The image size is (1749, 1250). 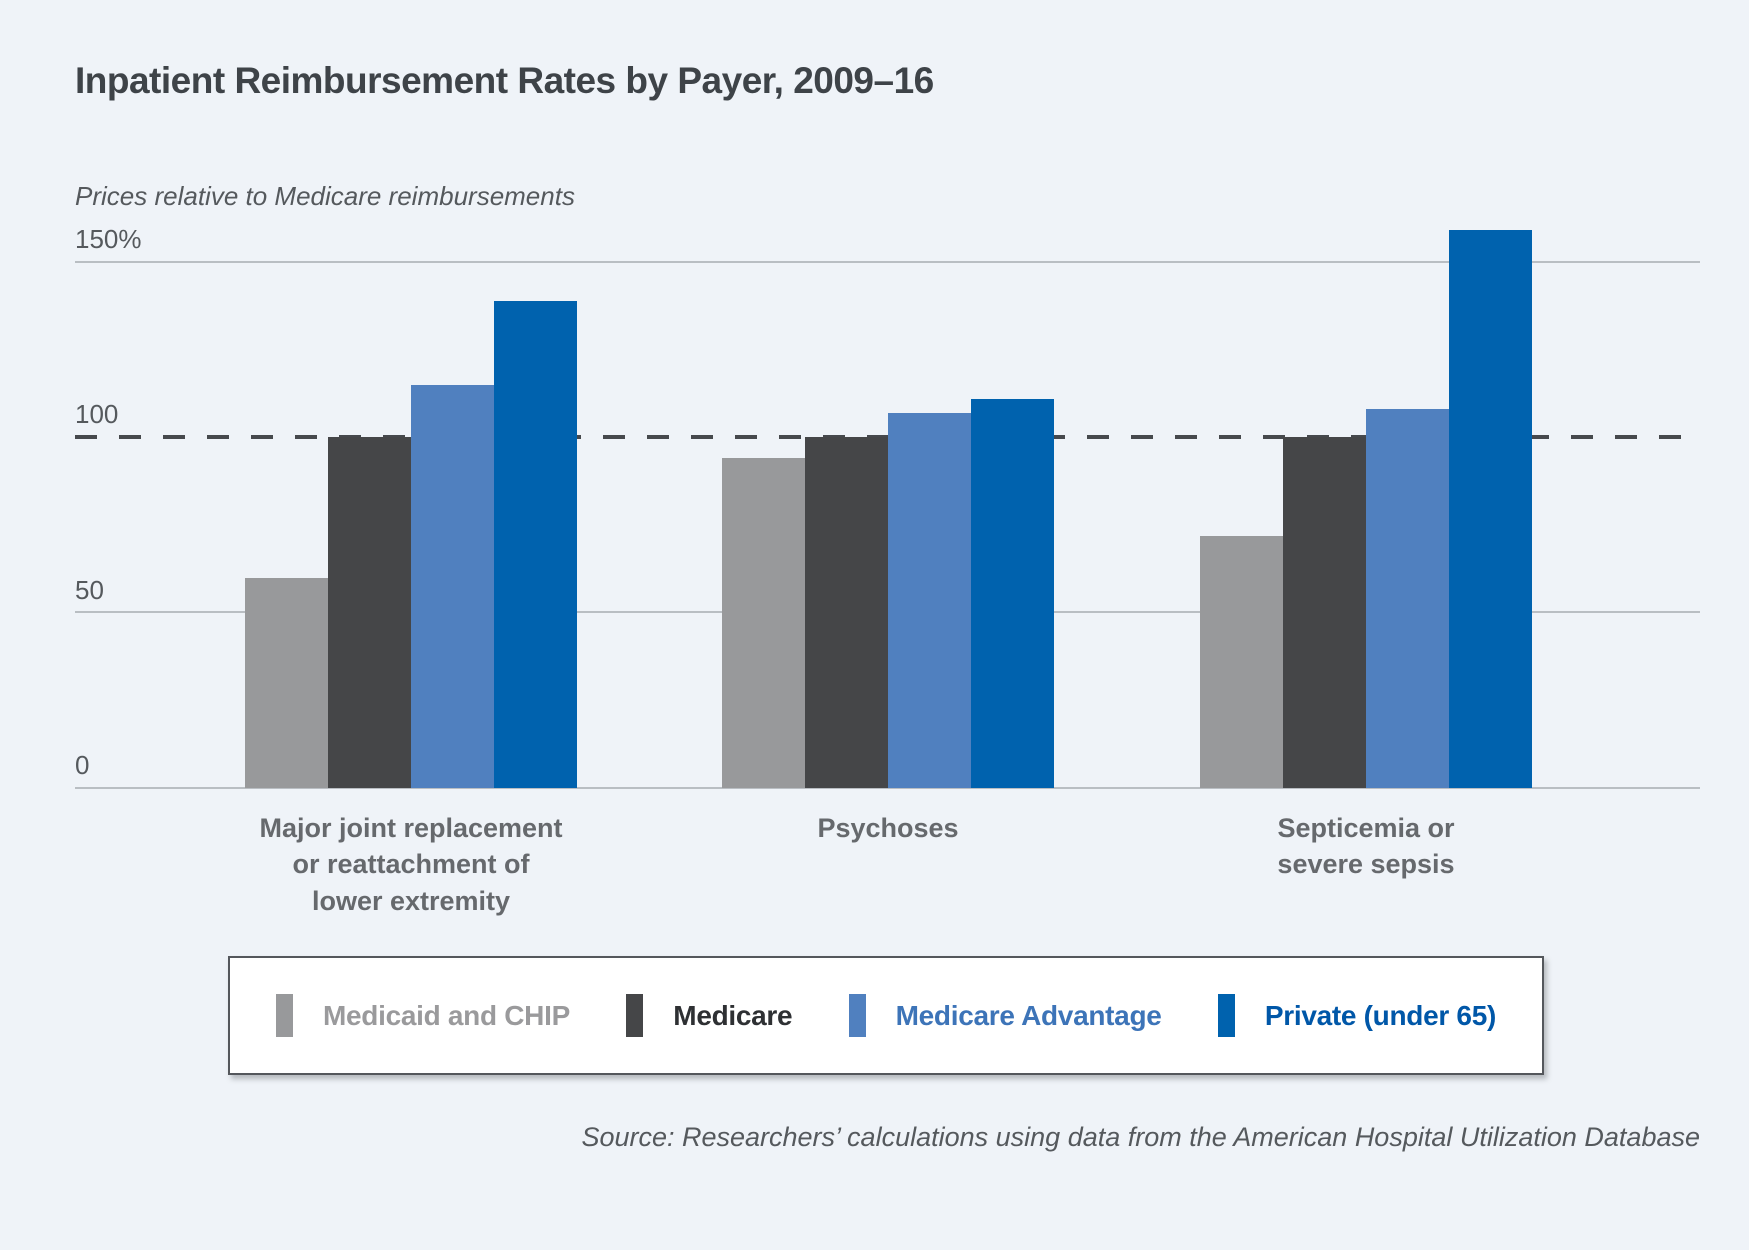 I want to click on legend-item-medicaid-and-chip: Medicaid and CHIP, so click(x=423, y=1015).